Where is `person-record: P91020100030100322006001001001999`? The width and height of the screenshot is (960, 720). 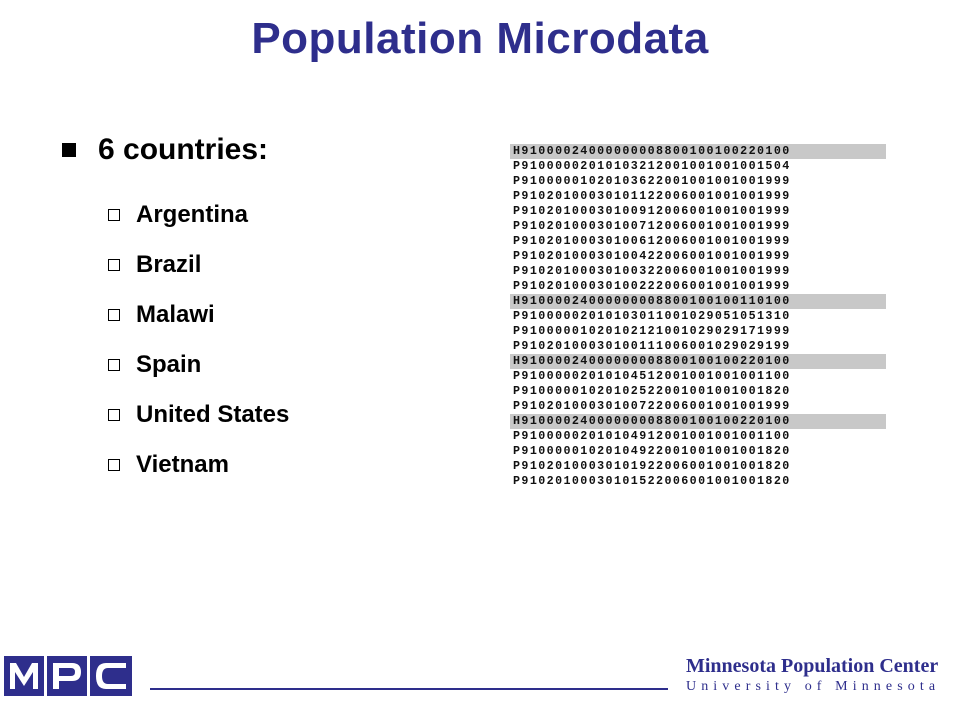 person-record: P91020100030100322006001001001999 is located at coordinates (652, 271).